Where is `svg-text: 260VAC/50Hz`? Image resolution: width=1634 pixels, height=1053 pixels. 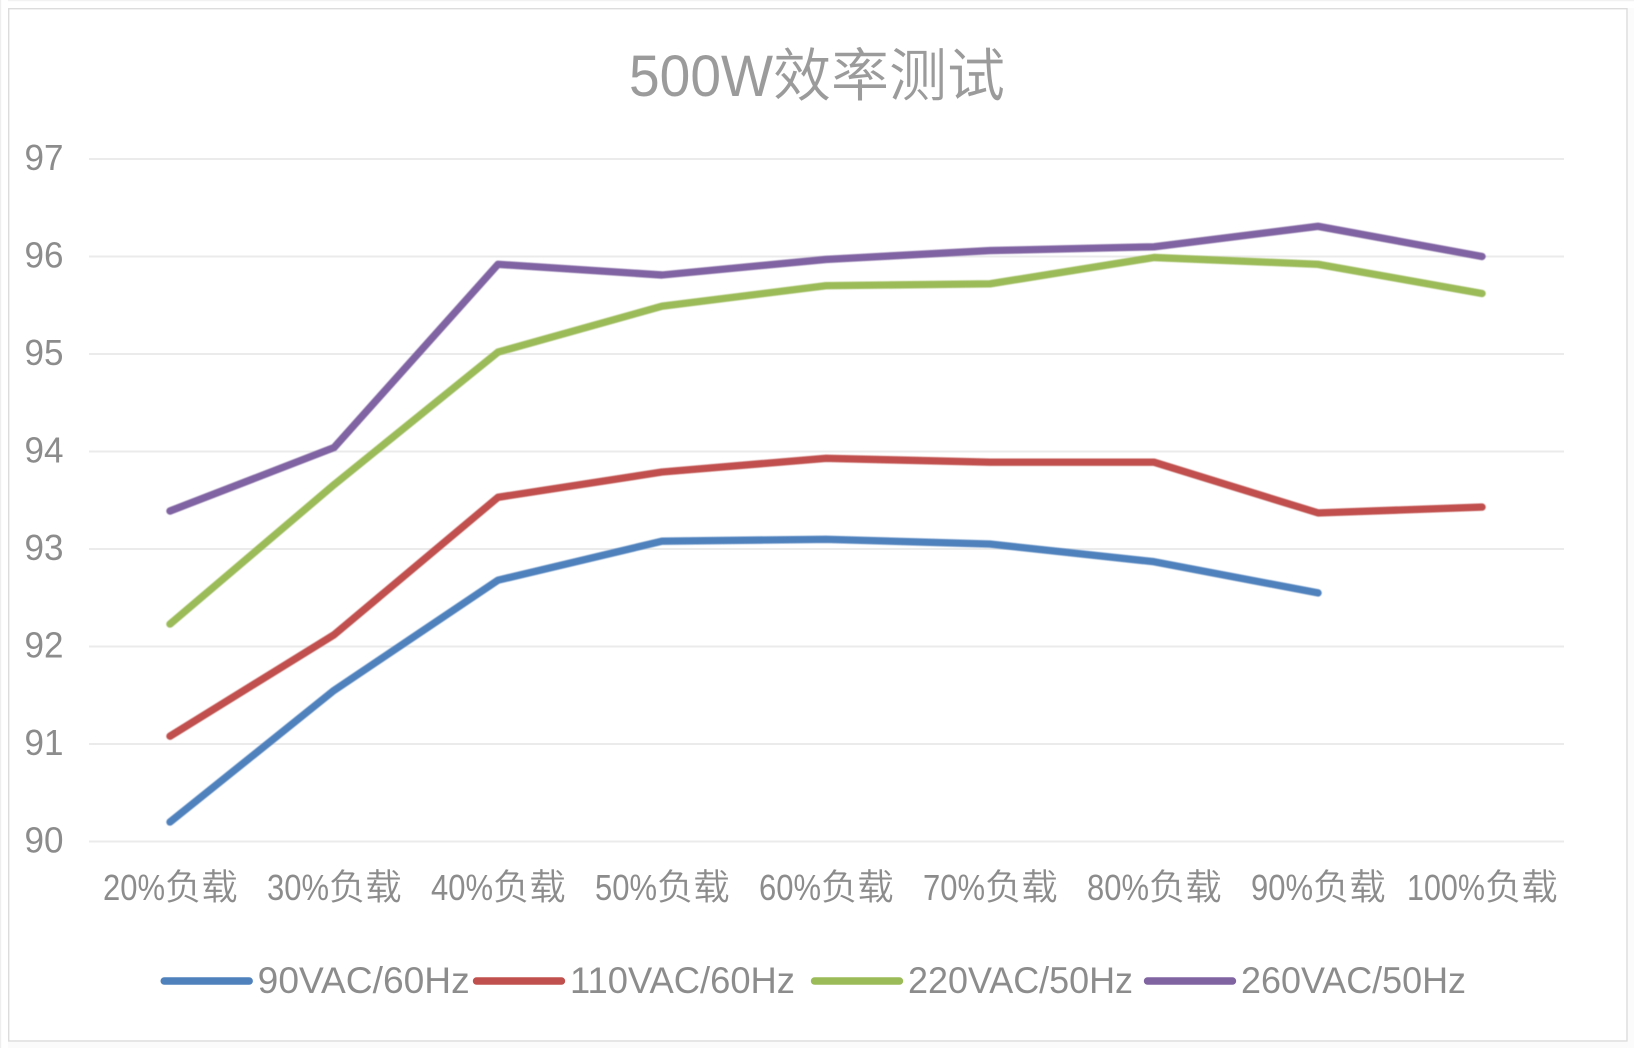
svg-text: 260VAC/50Hz is located at coordinates (1353, 980).